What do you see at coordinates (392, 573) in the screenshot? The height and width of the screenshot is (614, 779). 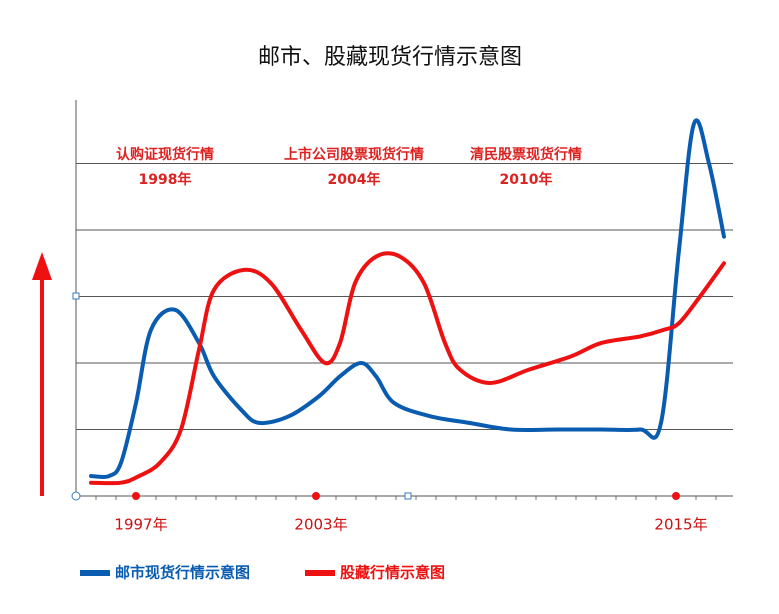 I see `legend-label: 股藏行情示意图` at bounding box center [392, 573].